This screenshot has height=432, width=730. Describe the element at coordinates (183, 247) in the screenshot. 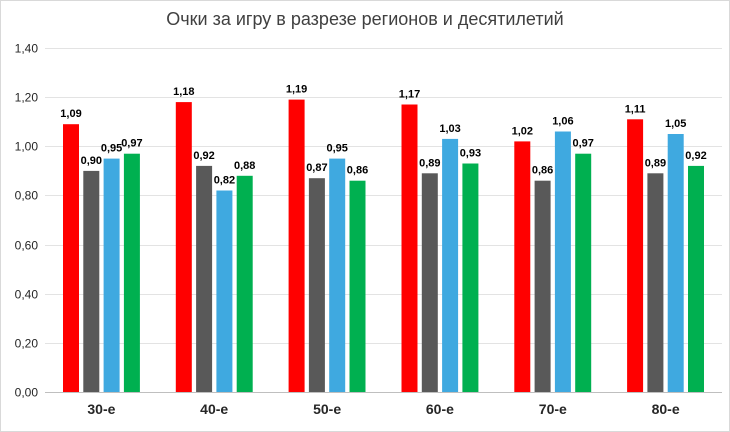

I see `bar-series-1-40-е` at that location.